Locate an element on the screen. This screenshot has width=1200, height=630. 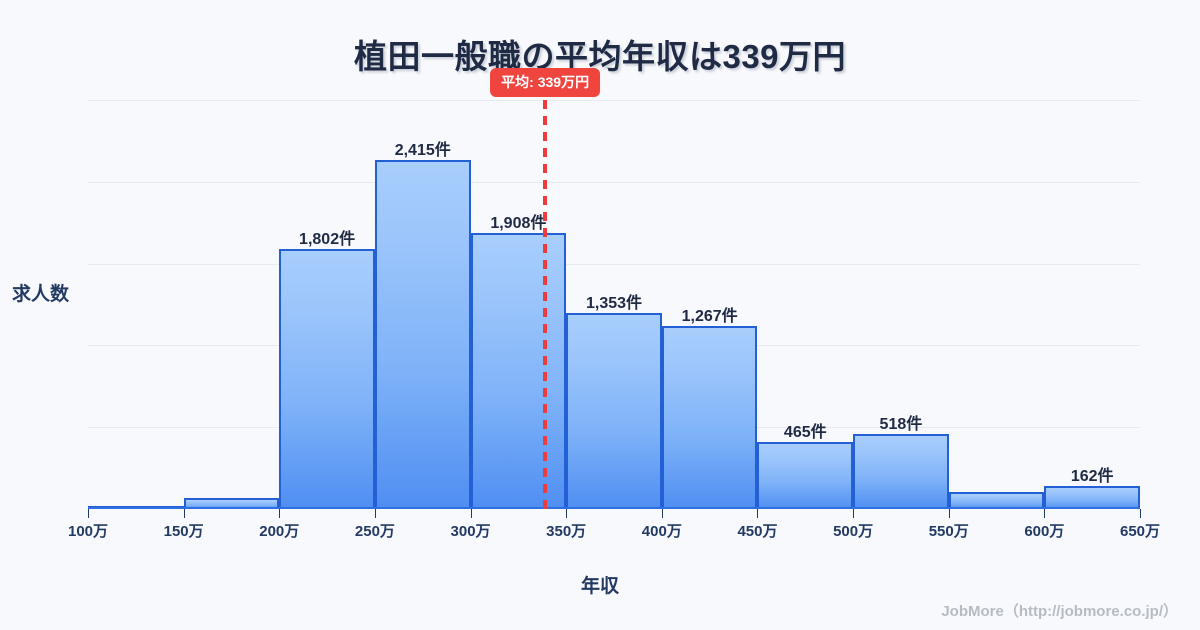
x-axis-tick-label: 500万 is located at coordinates (853, 531).